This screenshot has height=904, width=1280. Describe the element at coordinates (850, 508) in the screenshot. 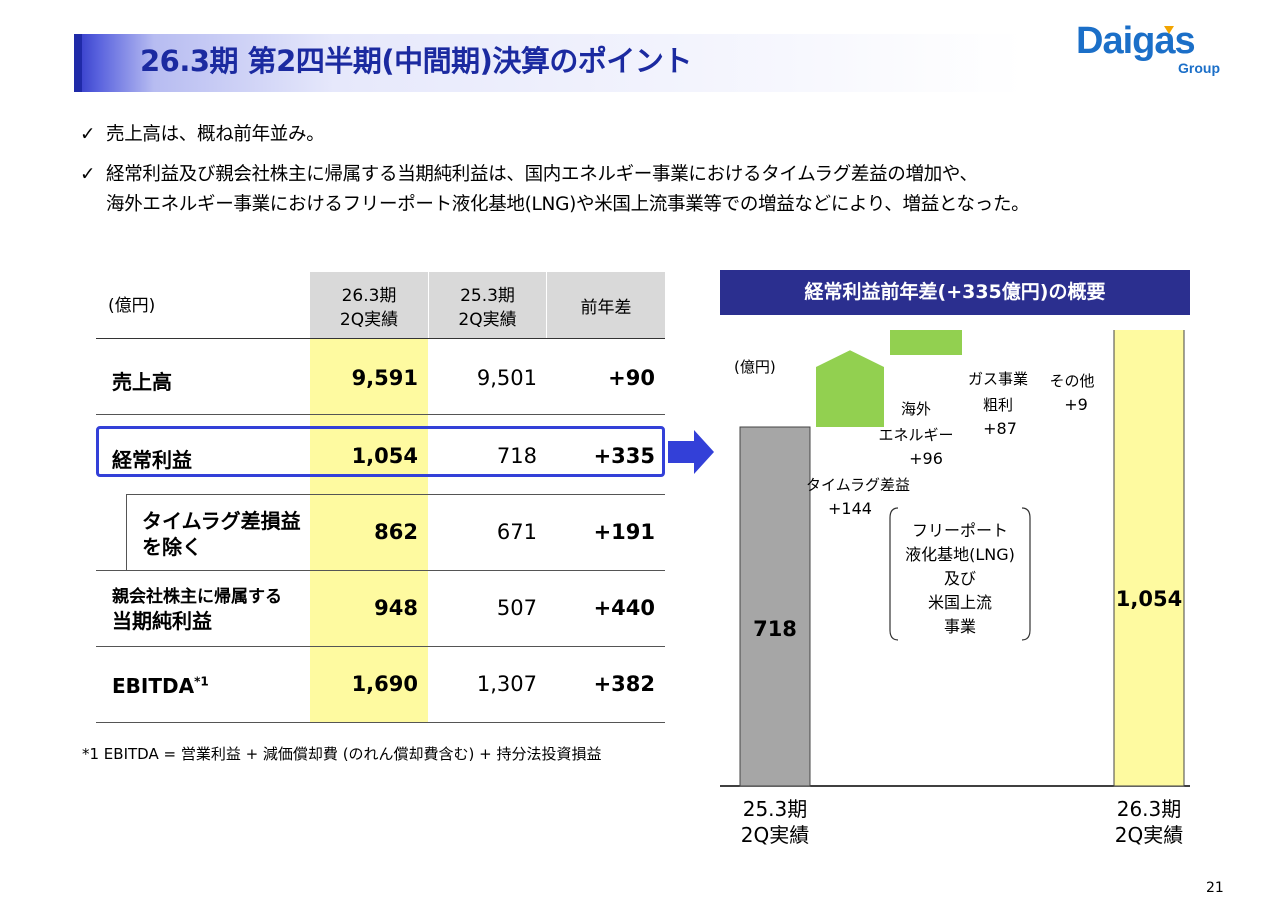

I see `step-1-value: +144` at that location.